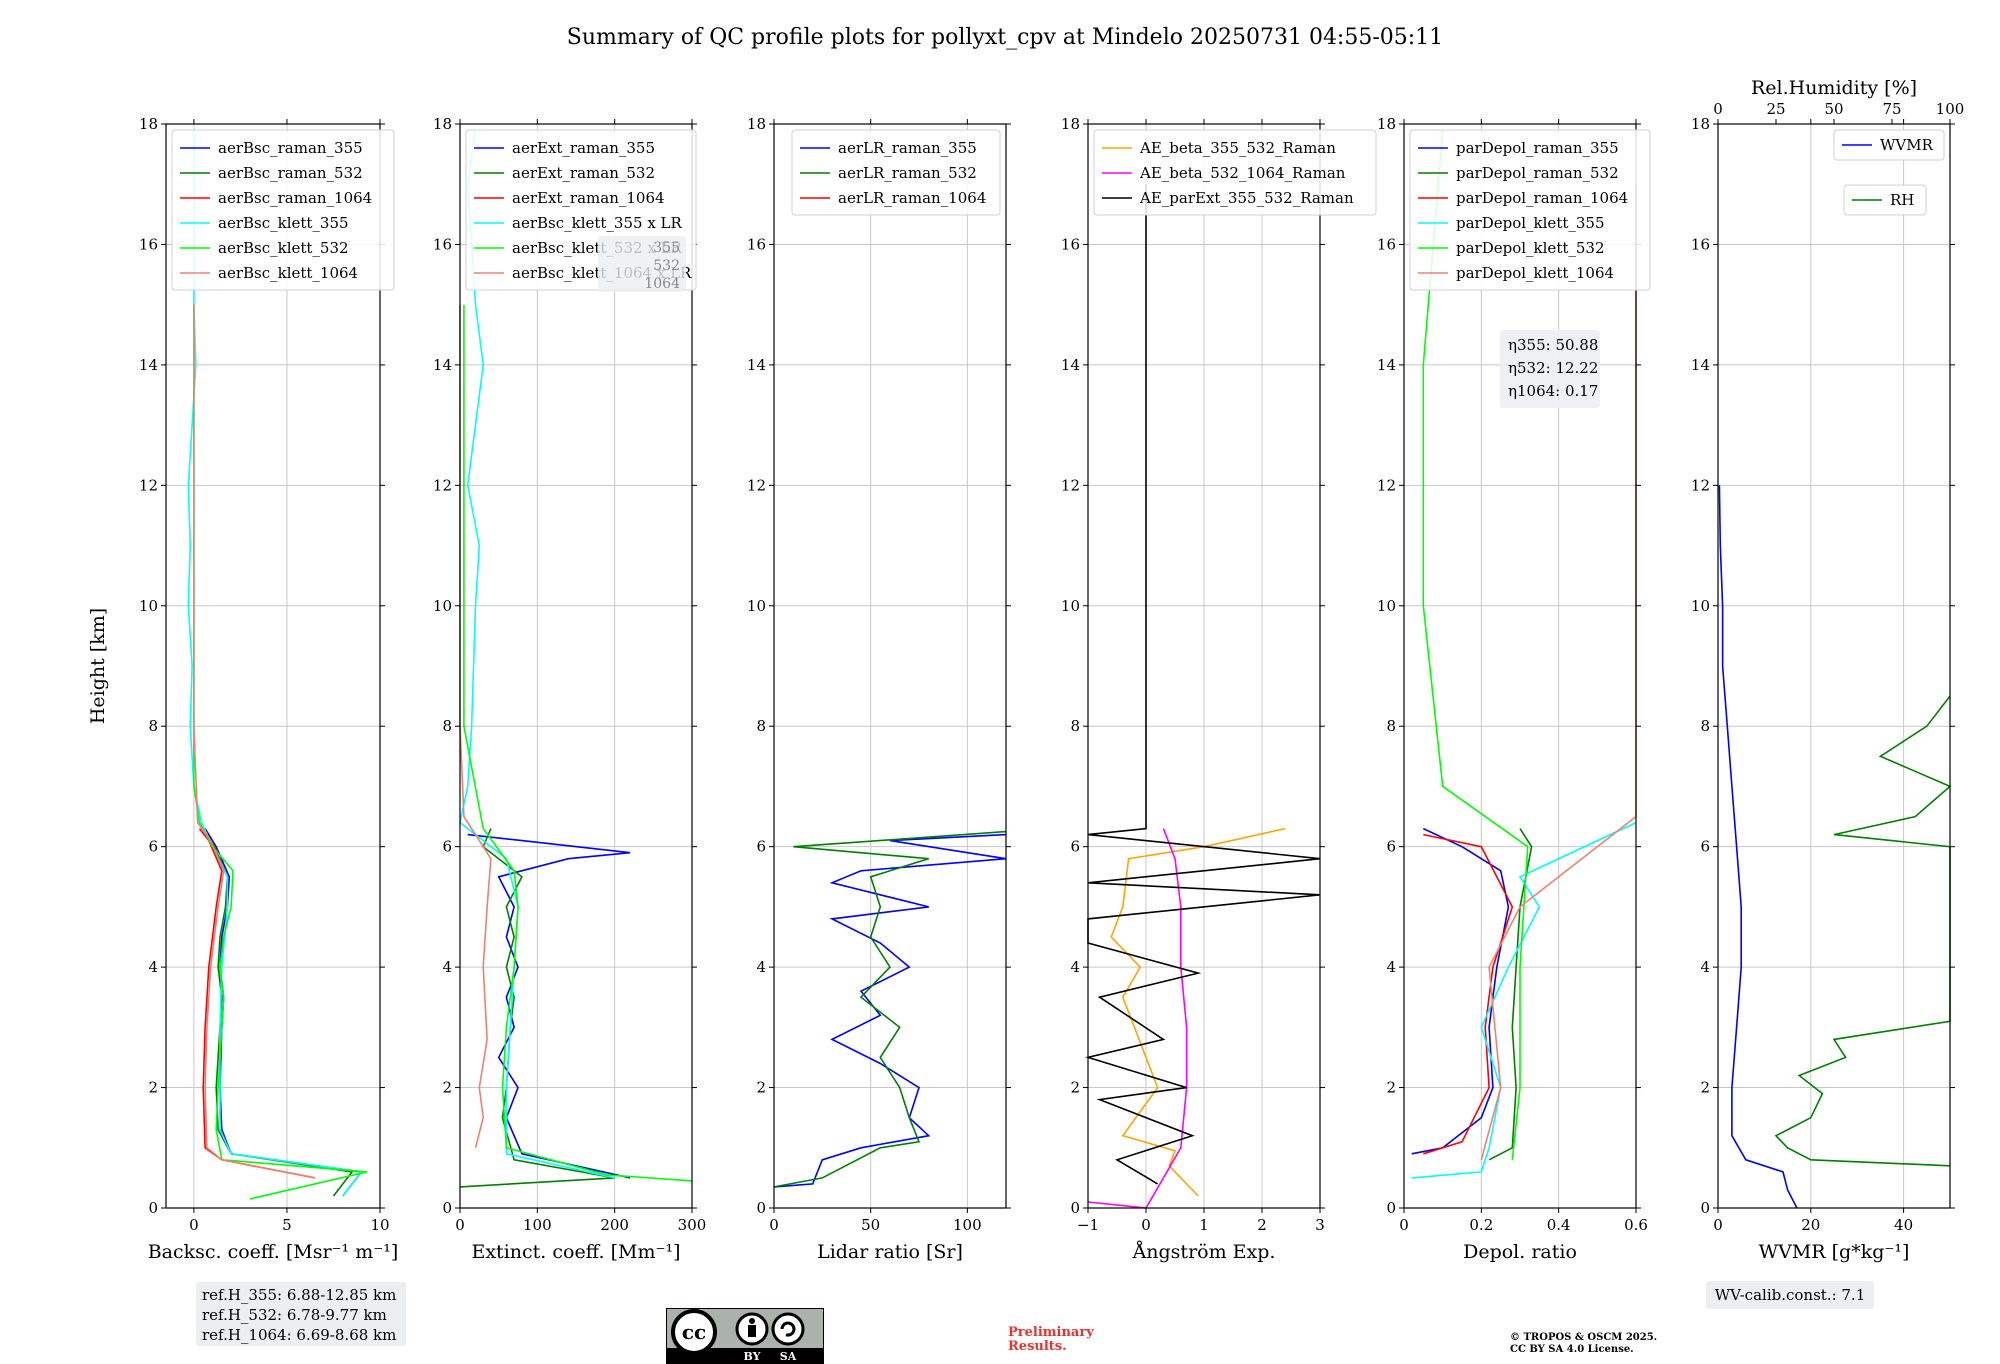  What do you see at coordinates (295, 198) in the screenshot?
I see `legend-label: aerBsc_raman_1064` at bounding box center [295, 198].